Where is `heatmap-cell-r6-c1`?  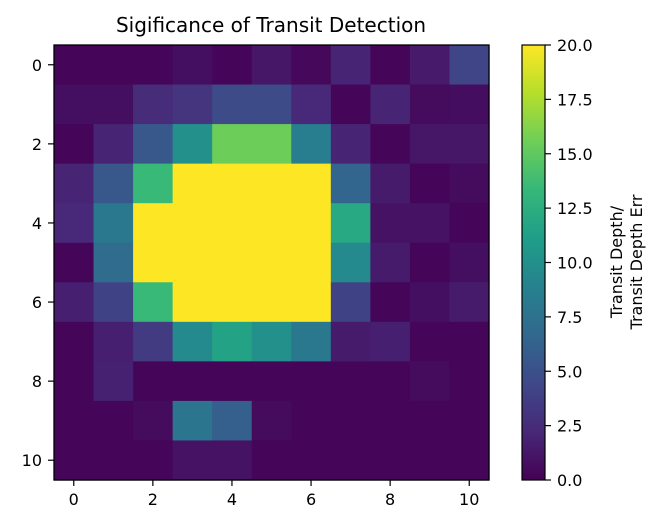 heatmap-cell-r6-c1 is located at coordinates (113, 302).